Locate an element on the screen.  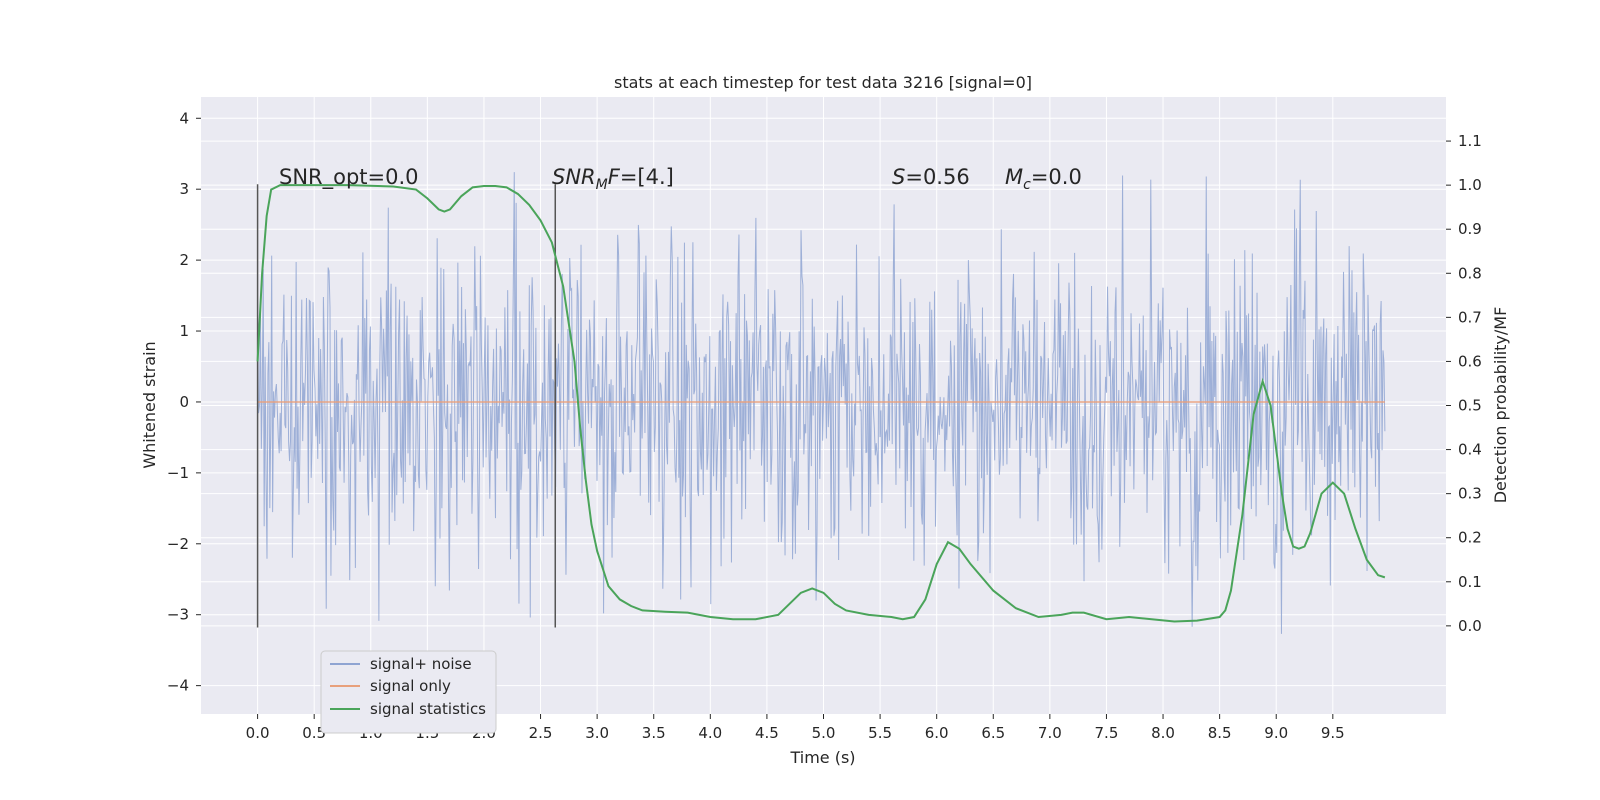
x-tick-label: 5.5 is located at coordinates (880, 733).